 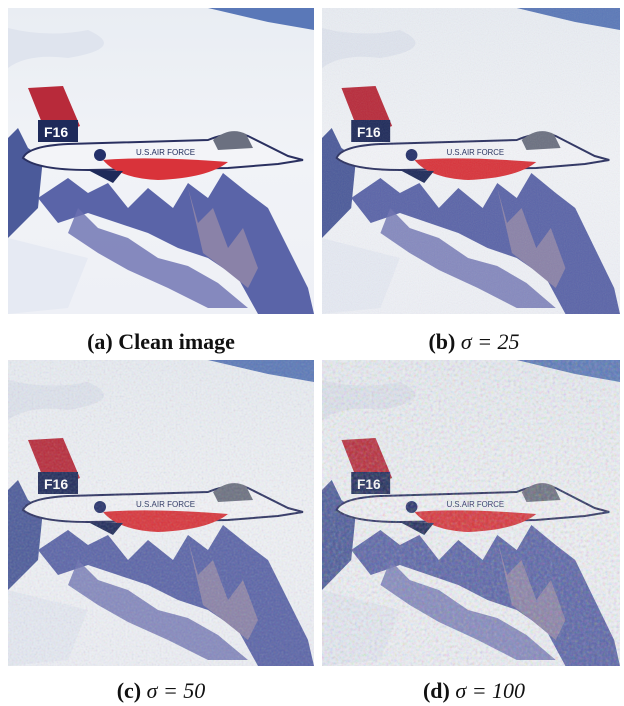 What do you see at coordinates (490, 341) in the screenshot?
I see `caption-text: σ = 25` at bounding box center [490, 341].